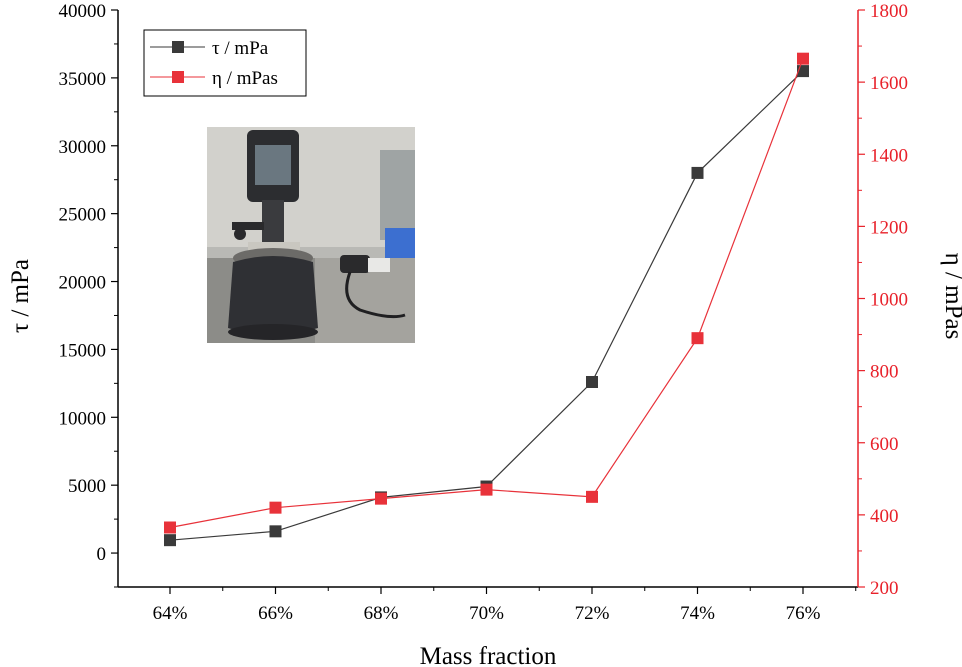  I want to click on right-tick-label: 1400, so click(889, 155).